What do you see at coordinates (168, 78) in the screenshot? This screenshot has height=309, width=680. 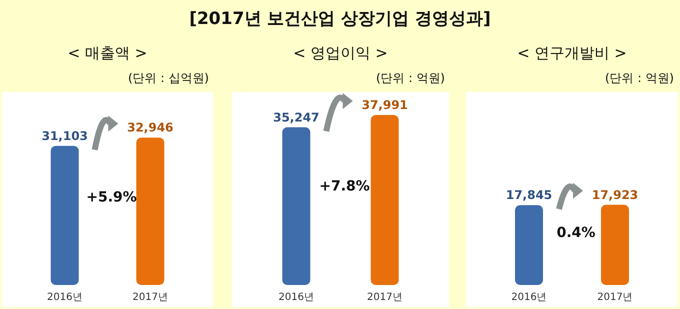 I see `chart-subtitle: (단위 : 십억원)` at bounding box center [168, 78].